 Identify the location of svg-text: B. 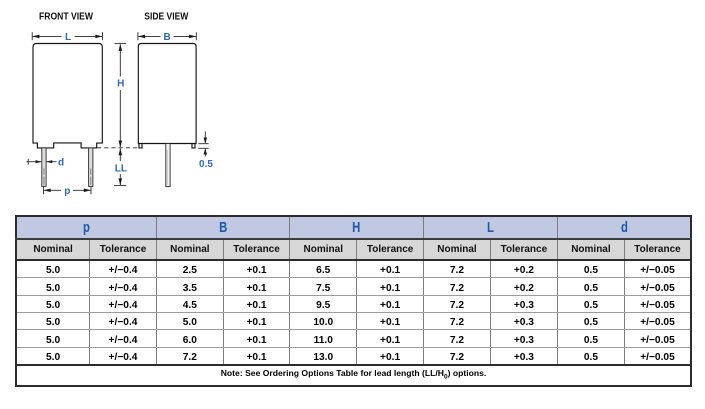
(166, 37).